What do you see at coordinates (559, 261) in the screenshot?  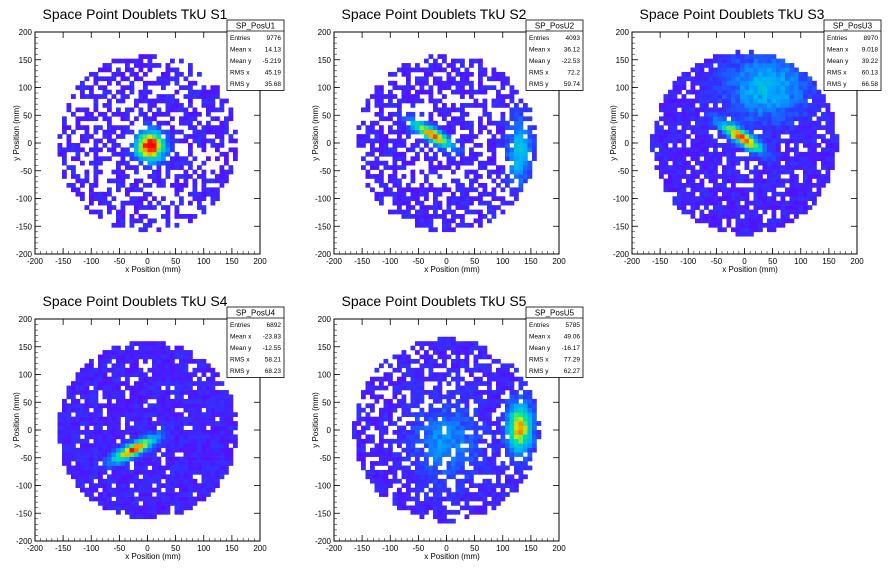 I see `x-tick-label: 200` at bounding box center [559, 261].